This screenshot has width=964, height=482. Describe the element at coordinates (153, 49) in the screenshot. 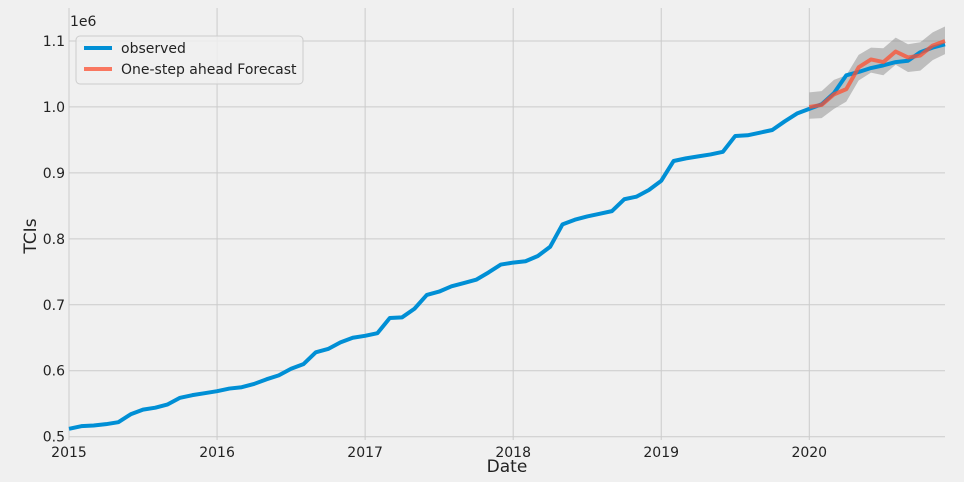

I see `legend-label-observed: observed` at that location.